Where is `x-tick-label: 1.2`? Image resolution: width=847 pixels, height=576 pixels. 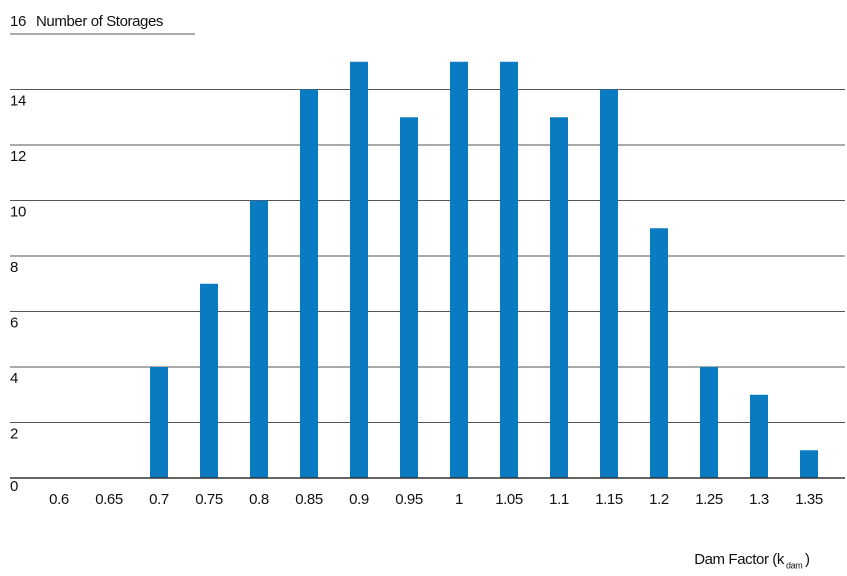
x-tick-label: 1.2 is located at coordinates (659, 499).